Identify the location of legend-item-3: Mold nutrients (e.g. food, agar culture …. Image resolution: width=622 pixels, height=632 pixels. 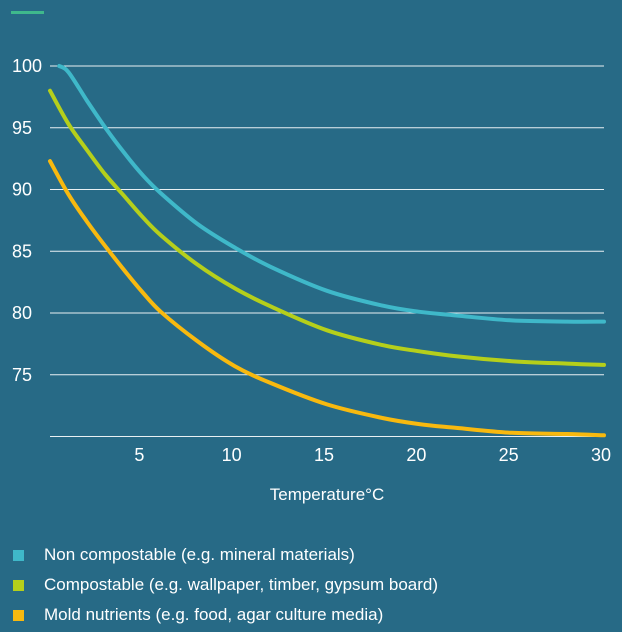
(225, 615).